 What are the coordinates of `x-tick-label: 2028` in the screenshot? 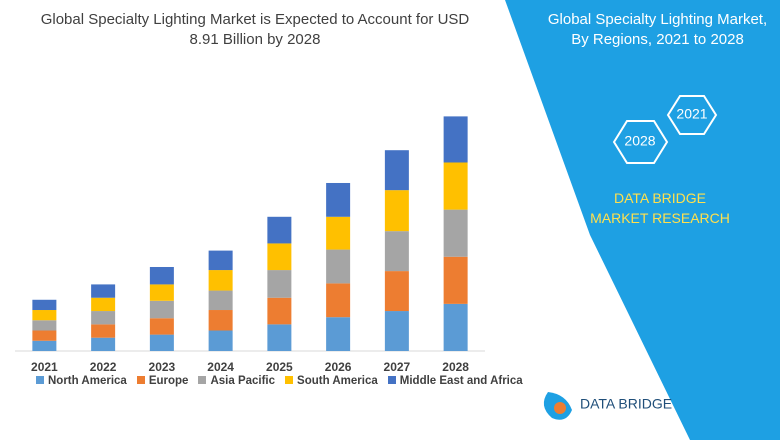 It's located at (455, 367).